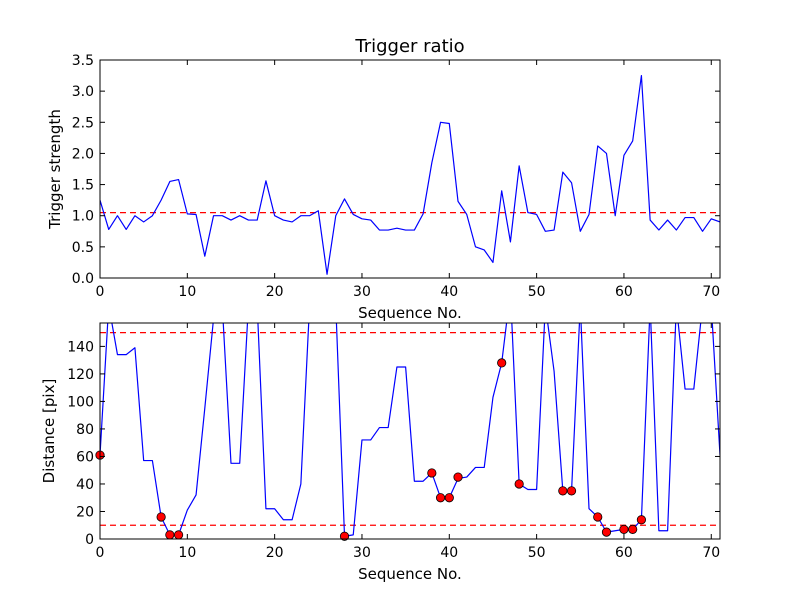 Image resolution: width=800 pixels, height=600 pixels. I want to click on y-tick-label: 0, so click(89, 540).